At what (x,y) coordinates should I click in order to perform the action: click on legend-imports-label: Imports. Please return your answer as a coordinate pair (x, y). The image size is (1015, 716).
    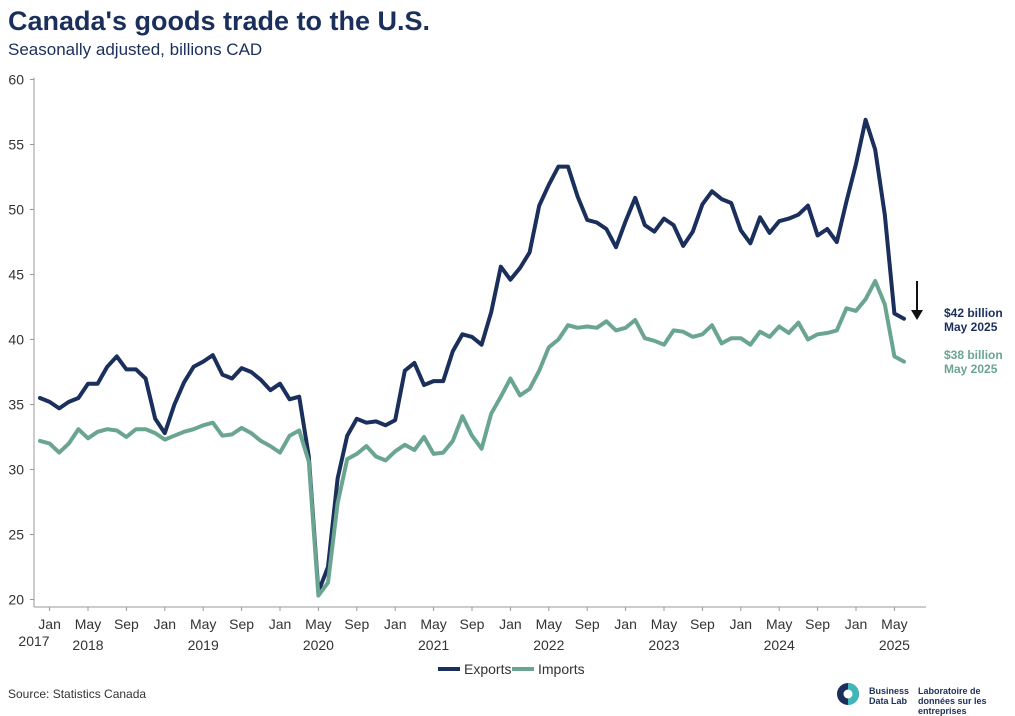
    Looking at the image, I should click on (561, 669).